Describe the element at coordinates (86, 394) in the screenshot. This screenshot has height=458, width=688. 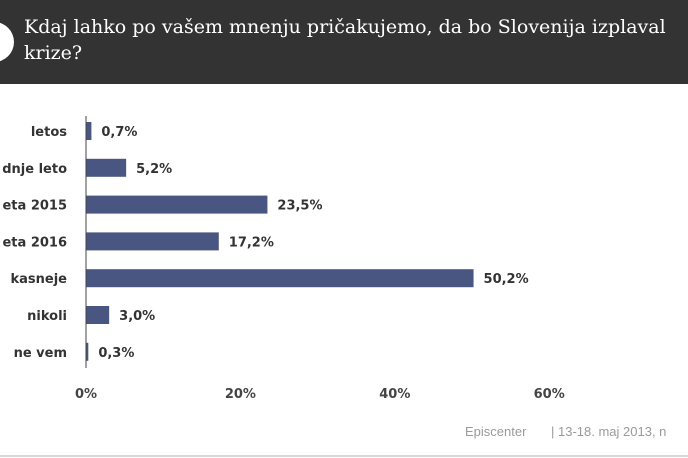
I see `x-tick-label-0: 0%` at that location.